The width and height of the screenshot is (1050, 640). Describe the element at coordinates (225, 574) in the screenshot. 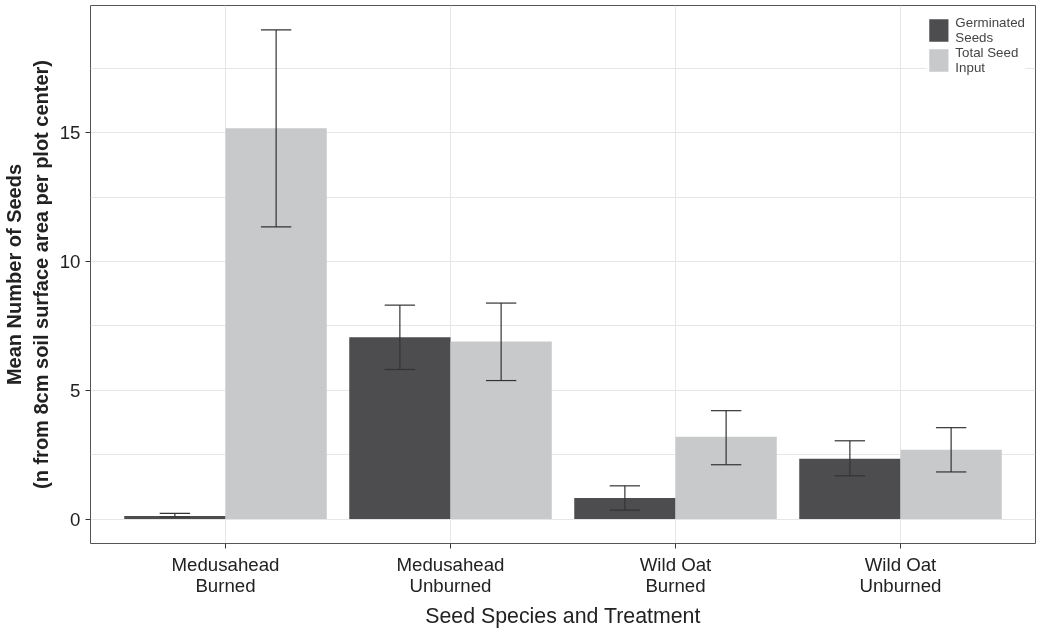

I see `x-tick-label: Medusahead Burned` at that location.